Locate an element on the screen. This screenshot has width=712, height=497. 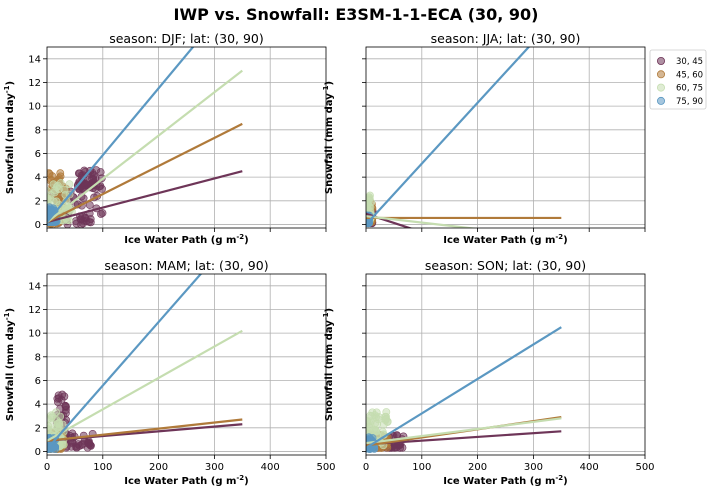
figure-title: IWP vs. Snowfall: E3SM-1-1-ECA (30, 90) is located at coordinates (355, 14).